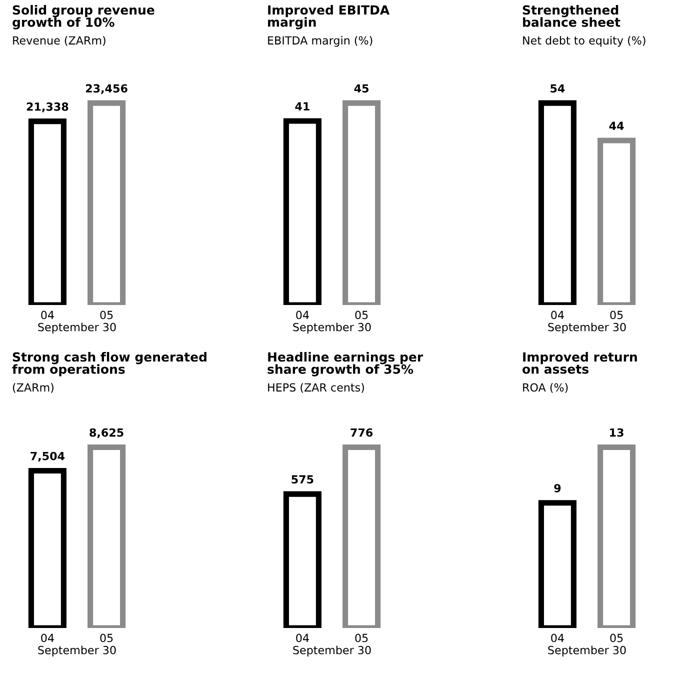  Describe the element at coordinates (320, 41) in the screenshot. I see `chart-subtitle: EBITDA margin (%)` at that location.